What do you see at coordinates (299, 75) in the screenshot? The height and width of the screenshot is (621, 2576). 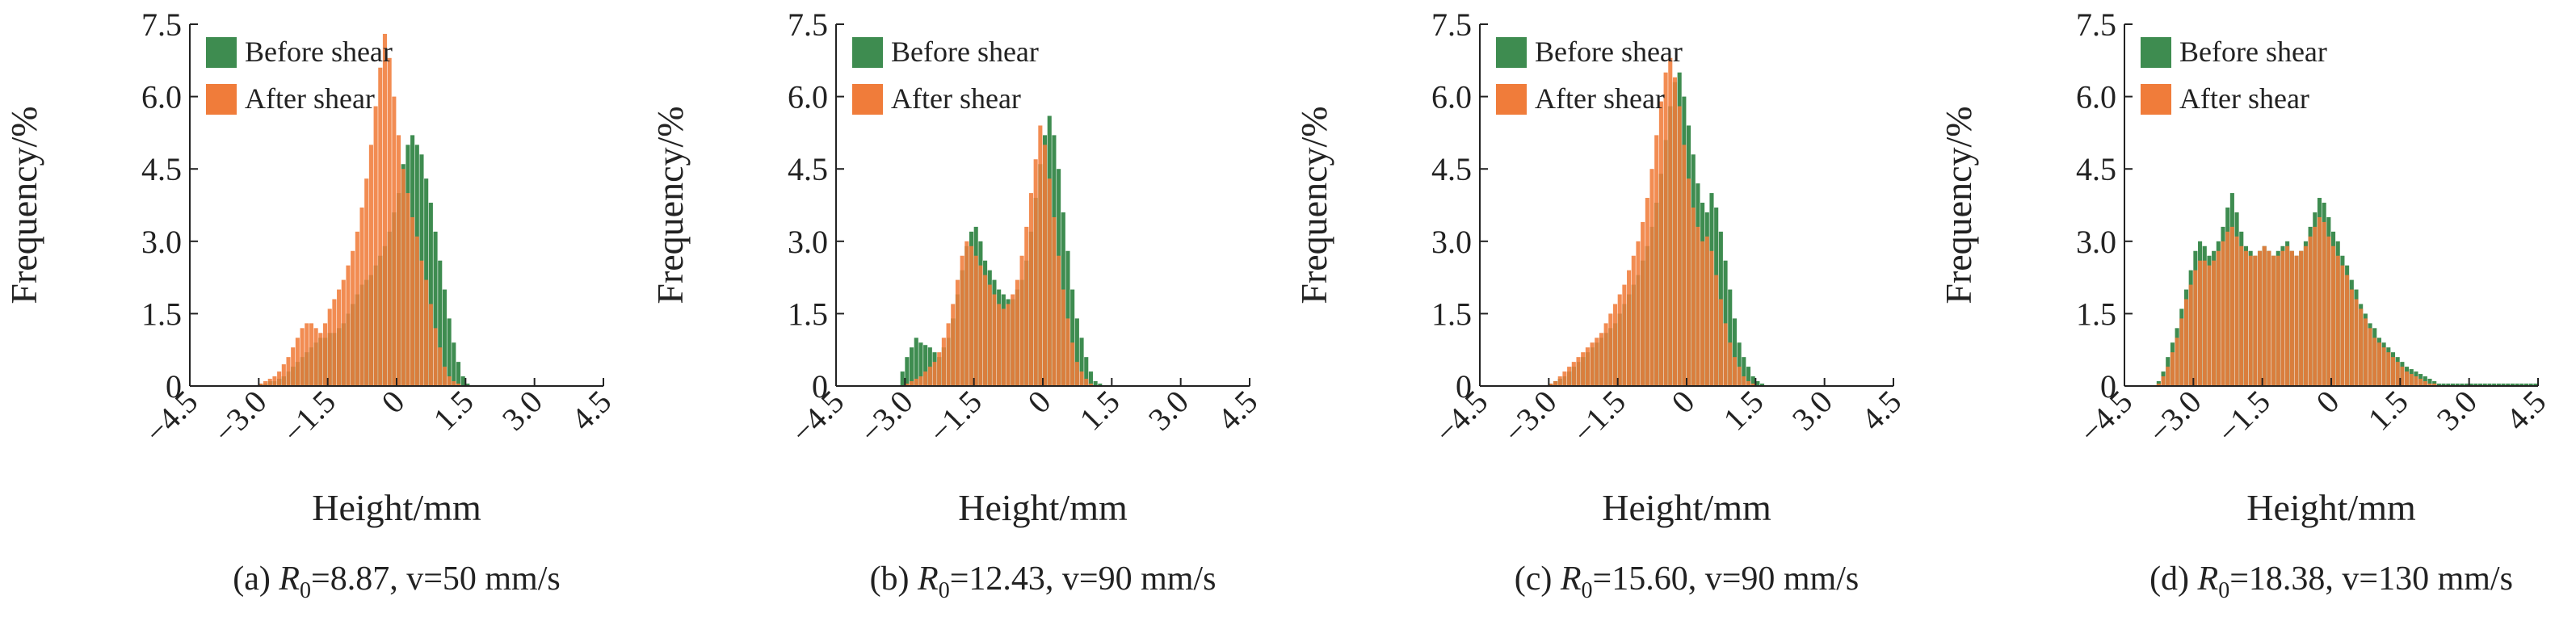 I see `legend: Before shear After shear` at bounding box center [299, 75].